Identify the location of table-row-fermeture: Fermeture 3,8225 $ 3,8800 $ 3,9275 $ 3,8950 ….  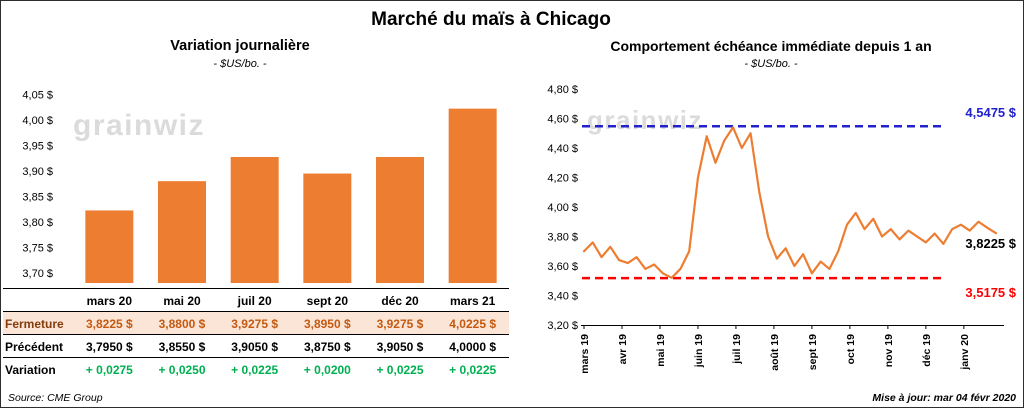
(256, 323).